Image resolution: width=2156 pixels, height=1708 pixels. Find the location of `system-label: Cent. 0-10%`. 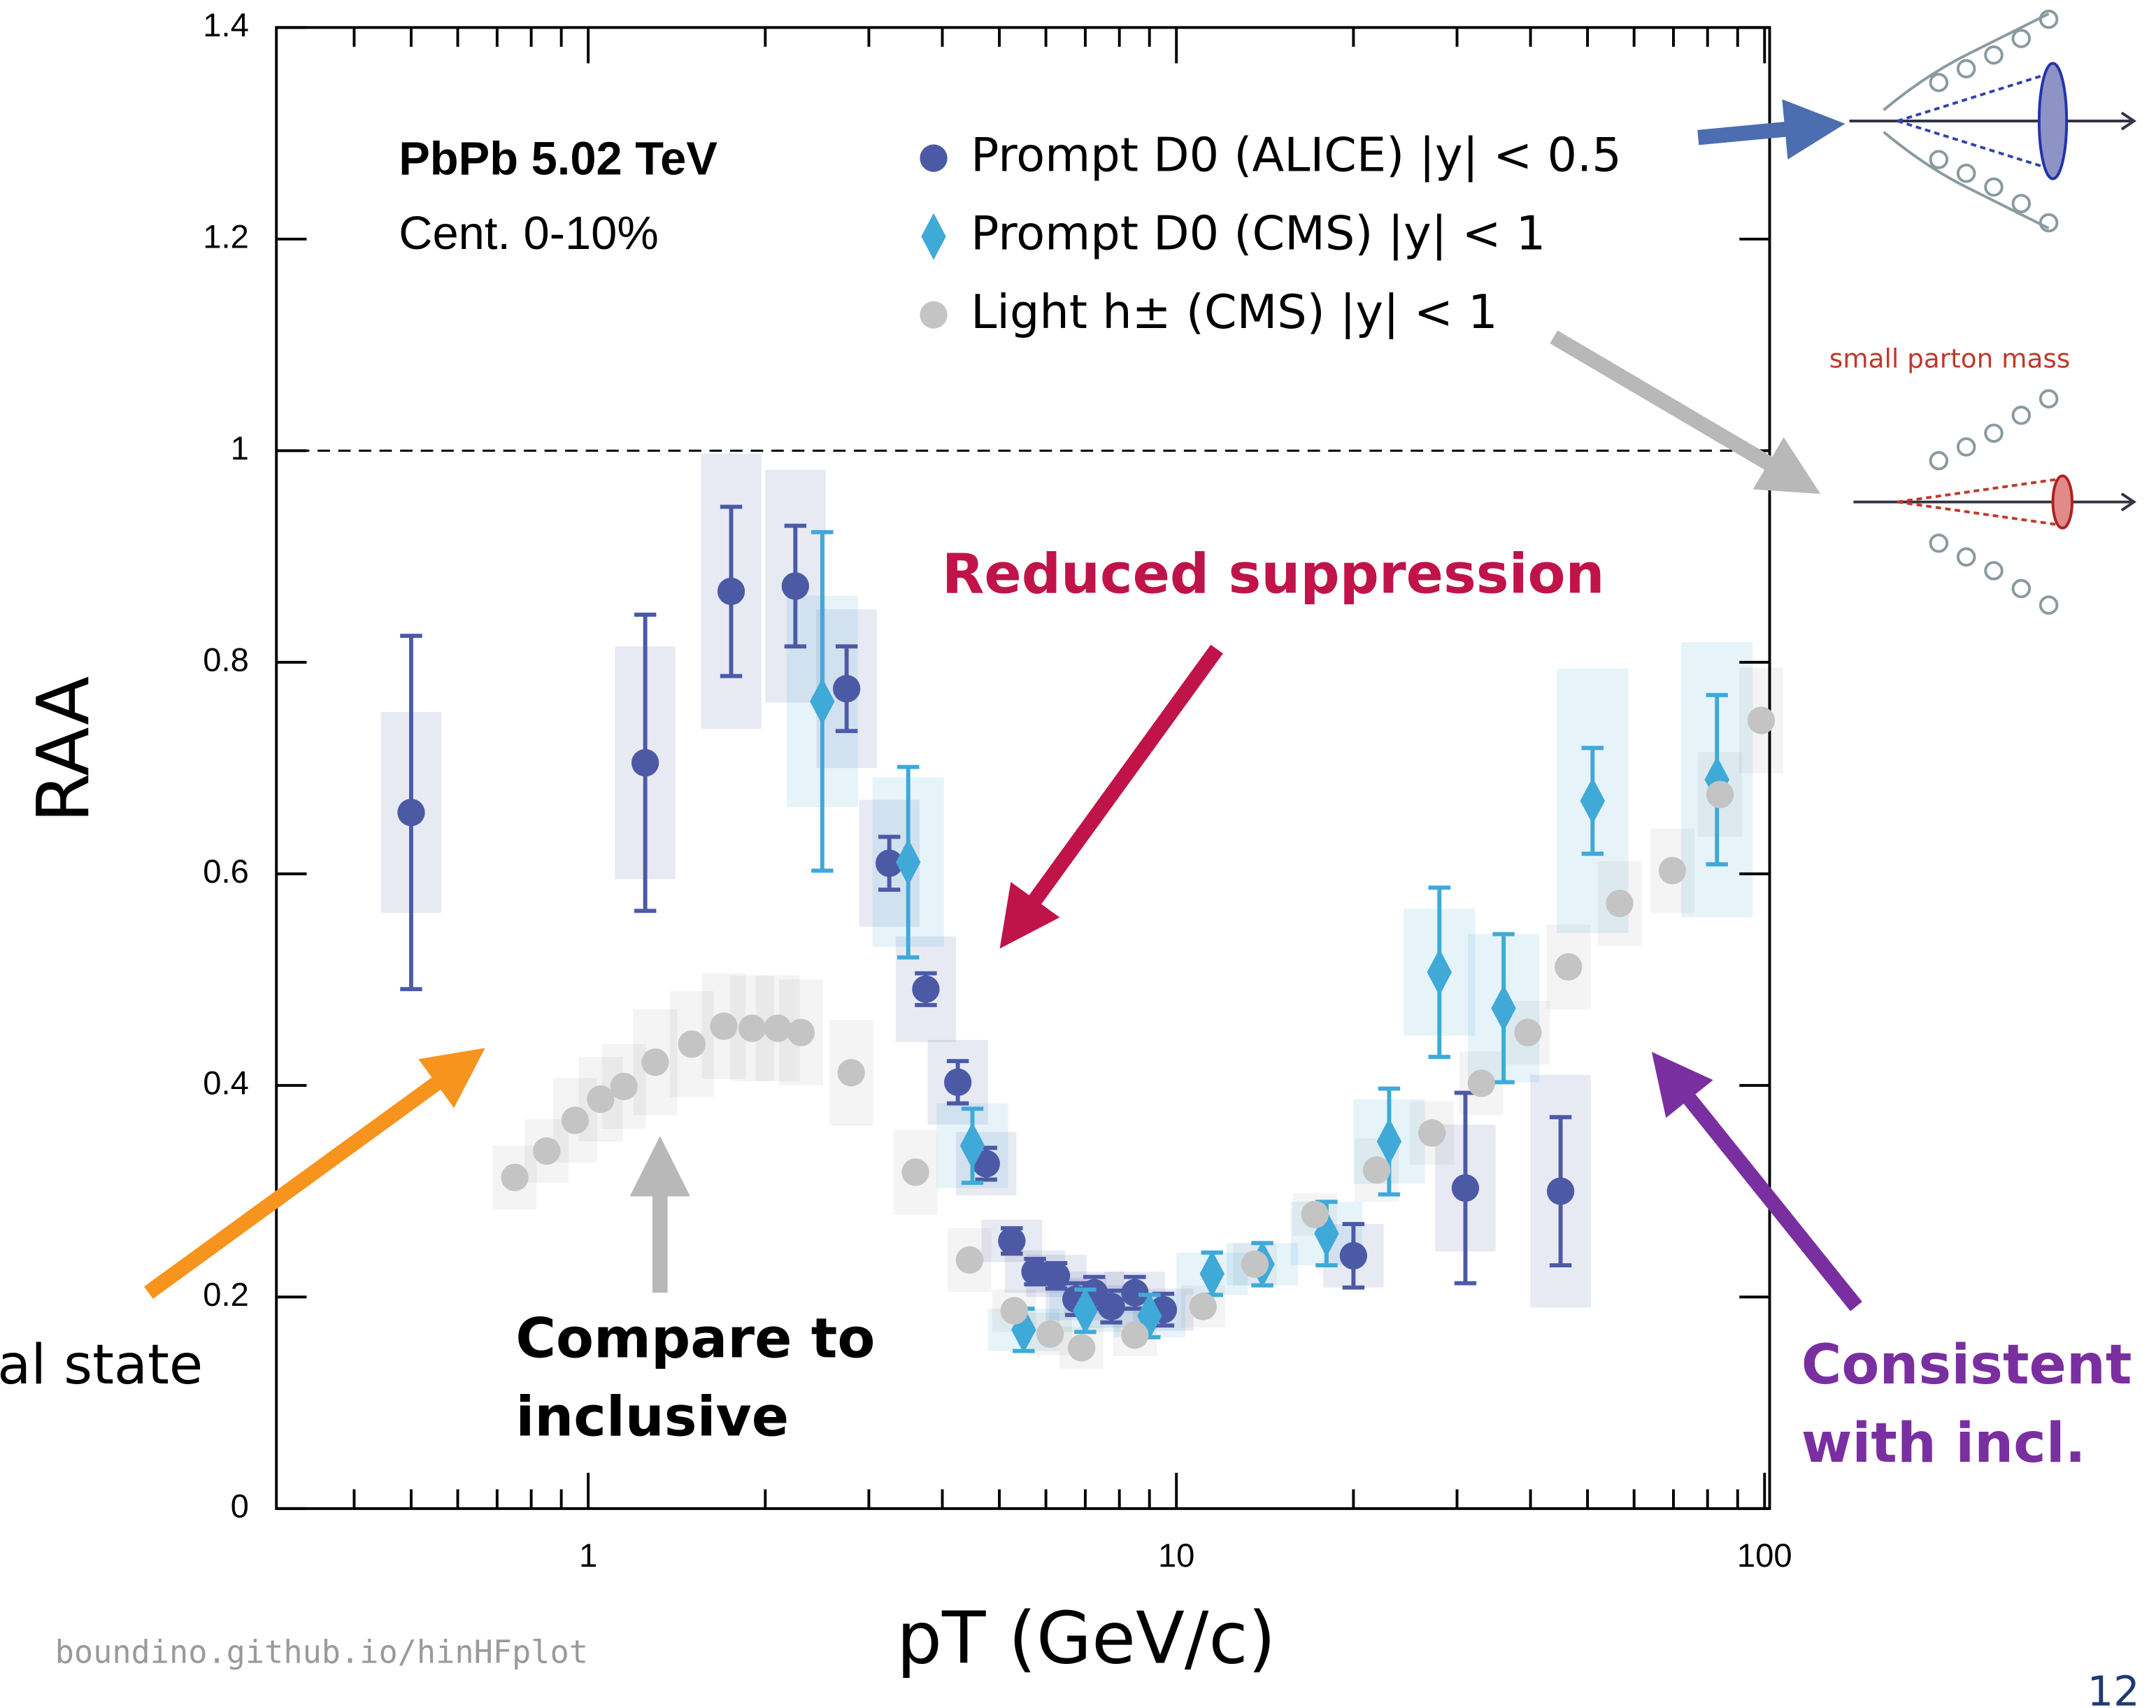

system-label: Cent. 0-10% is located at coordinates (529, 233).